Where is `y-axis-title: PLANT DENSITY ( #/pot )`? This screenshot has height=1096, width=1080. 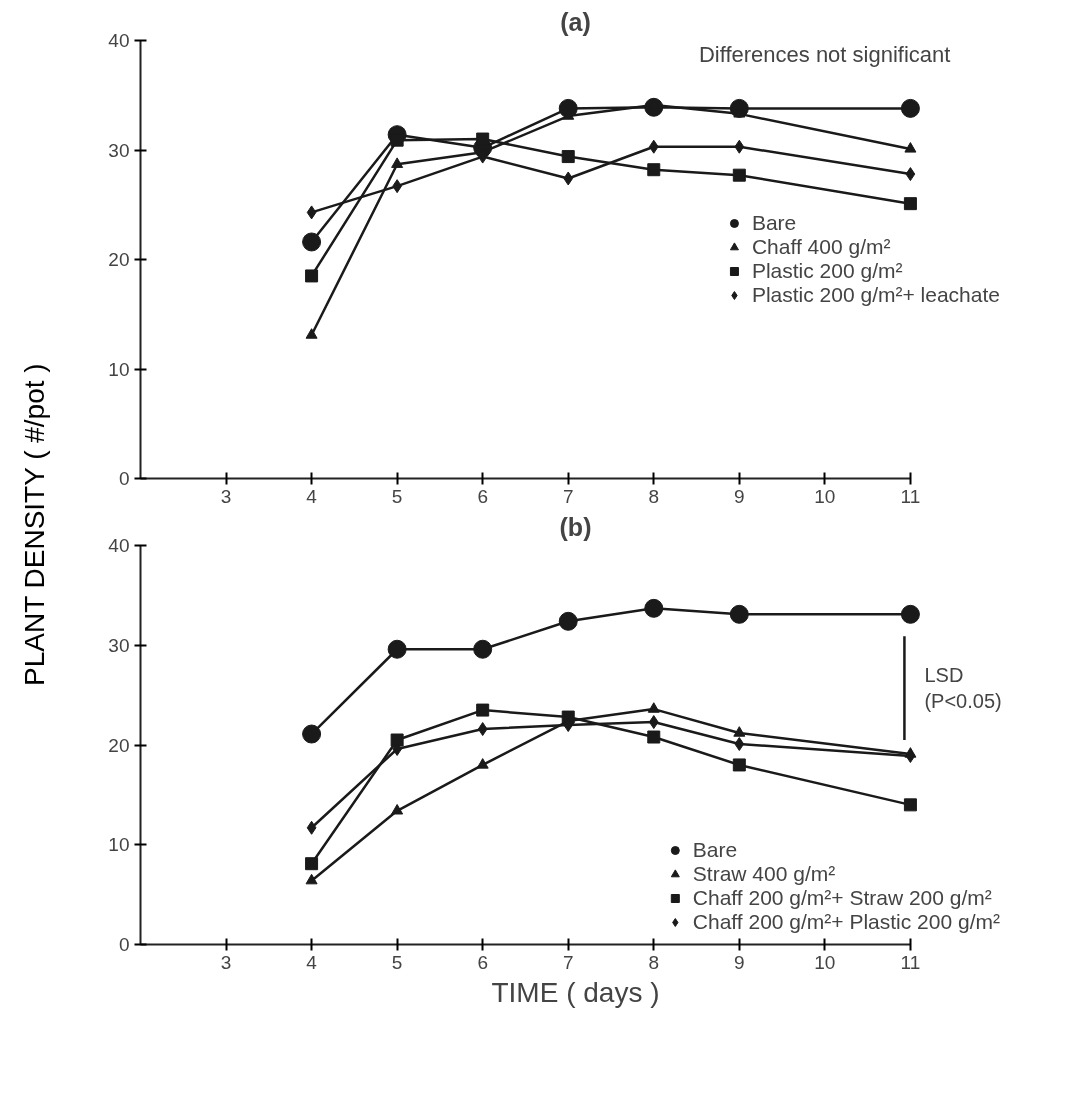 y-axis-title: PLANT DENSITY ( #/pot ) is located at coordinates (34, 525).